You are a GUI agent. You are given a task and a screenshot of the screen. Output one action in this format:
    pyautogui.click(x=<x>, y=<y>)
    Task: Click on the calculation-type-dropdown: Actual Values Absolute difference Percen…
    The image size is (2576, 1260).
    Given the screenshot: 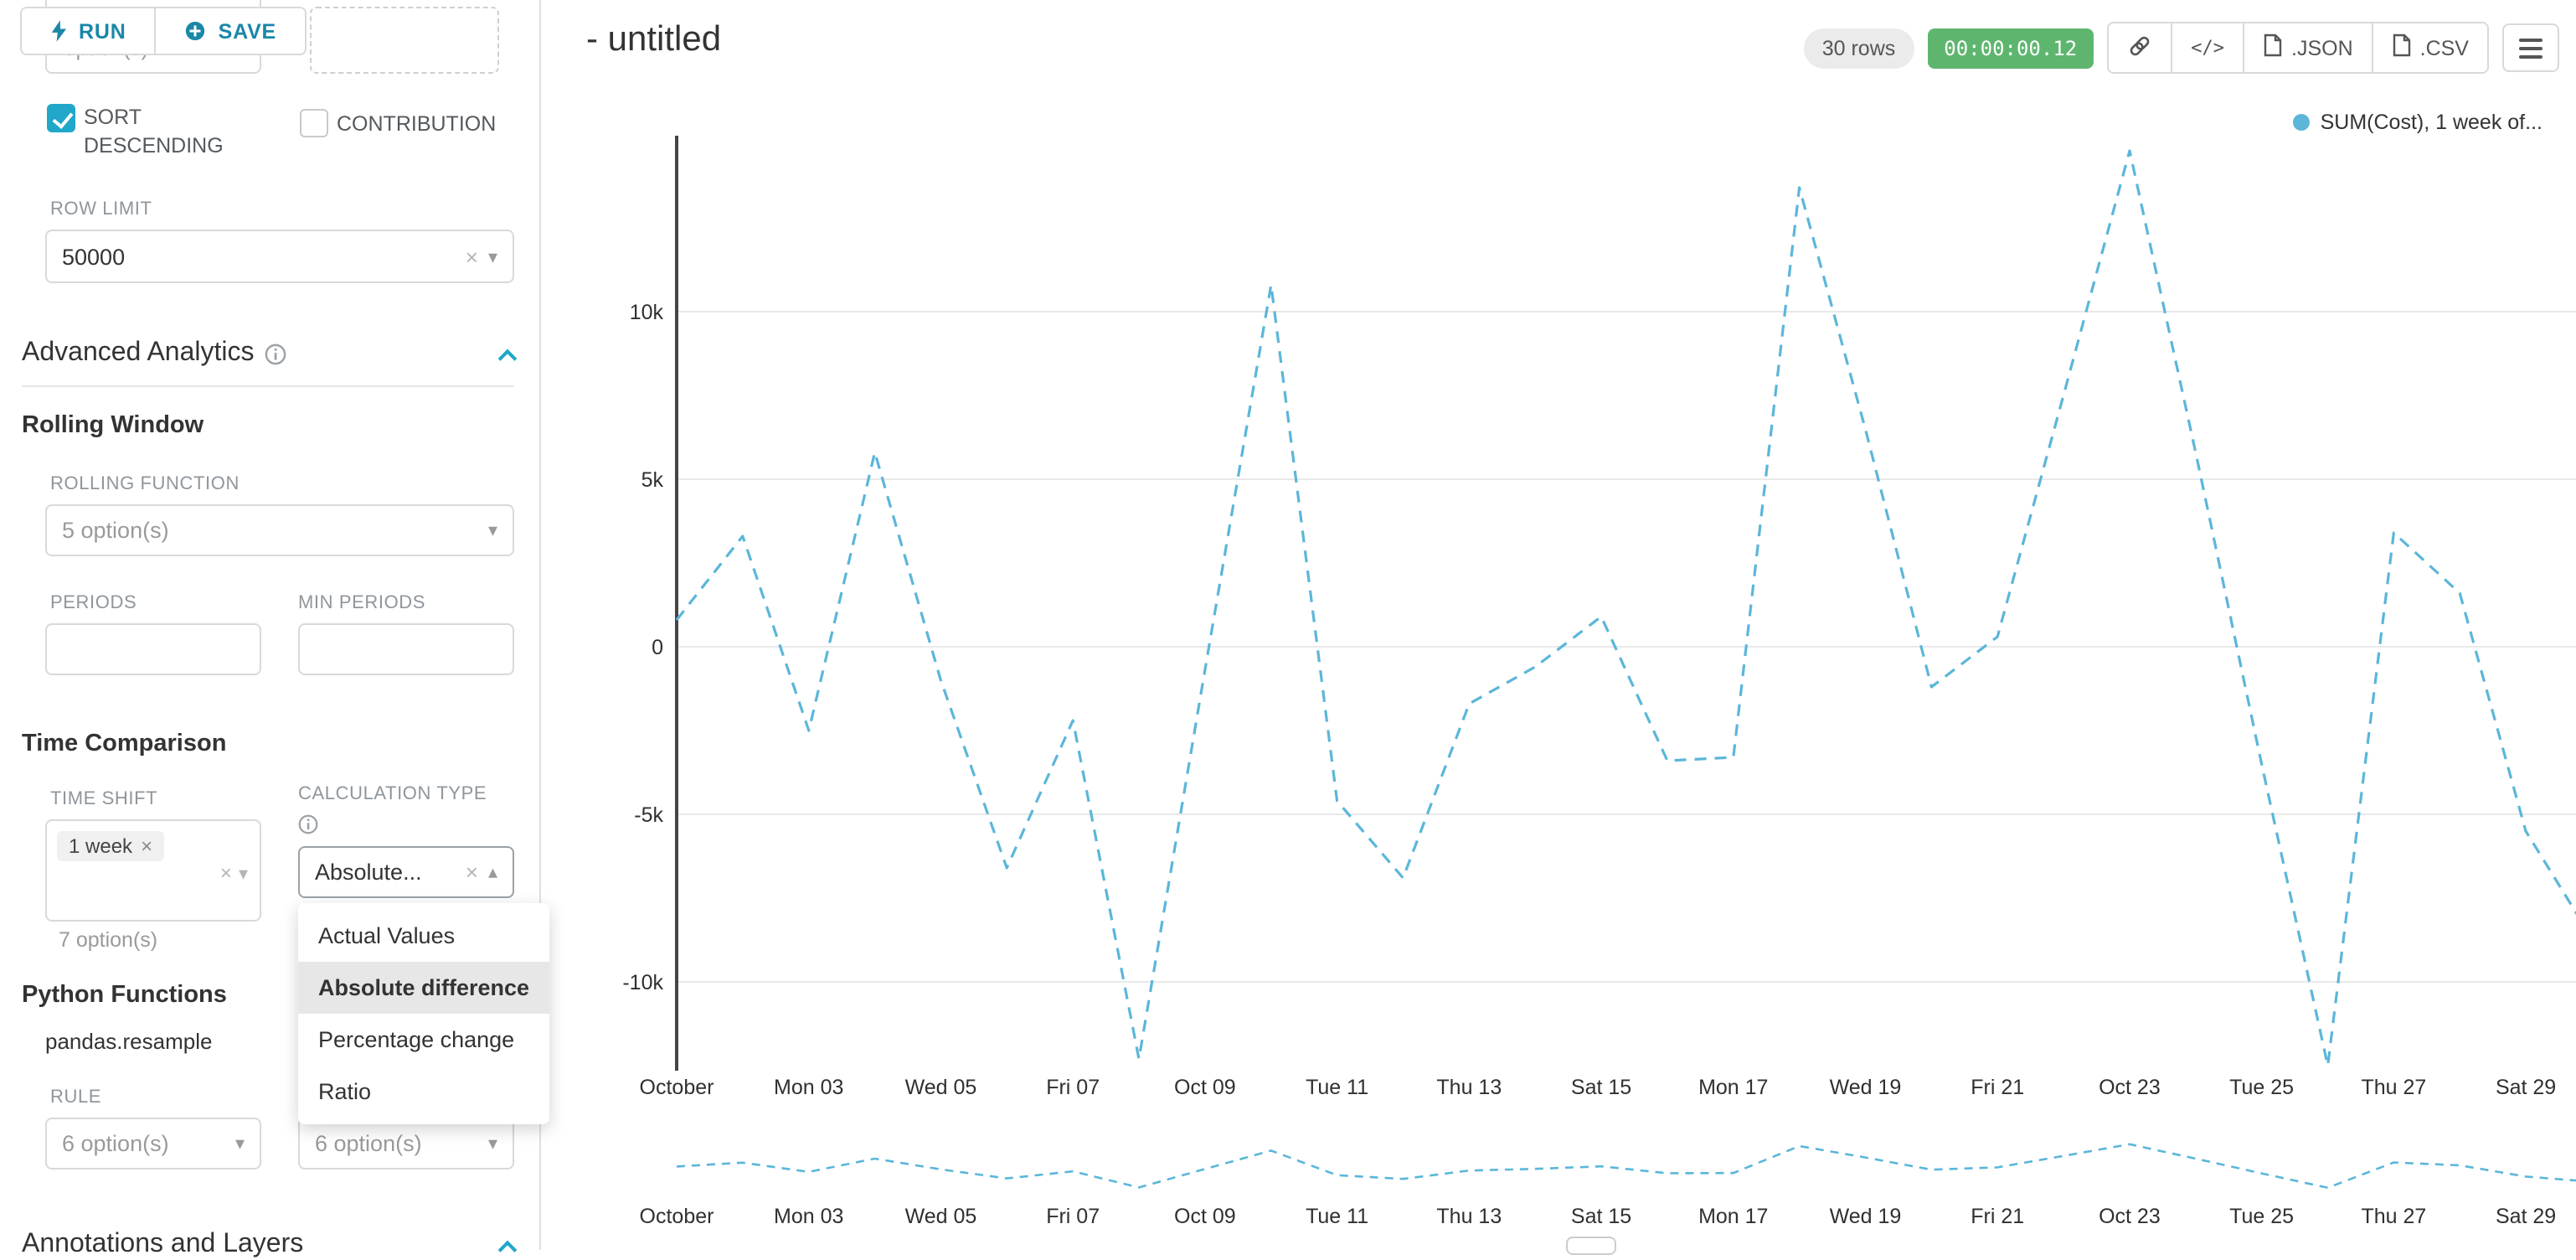 What is the action you would take?
    pyautogui.click(x=423, y=1013)
    